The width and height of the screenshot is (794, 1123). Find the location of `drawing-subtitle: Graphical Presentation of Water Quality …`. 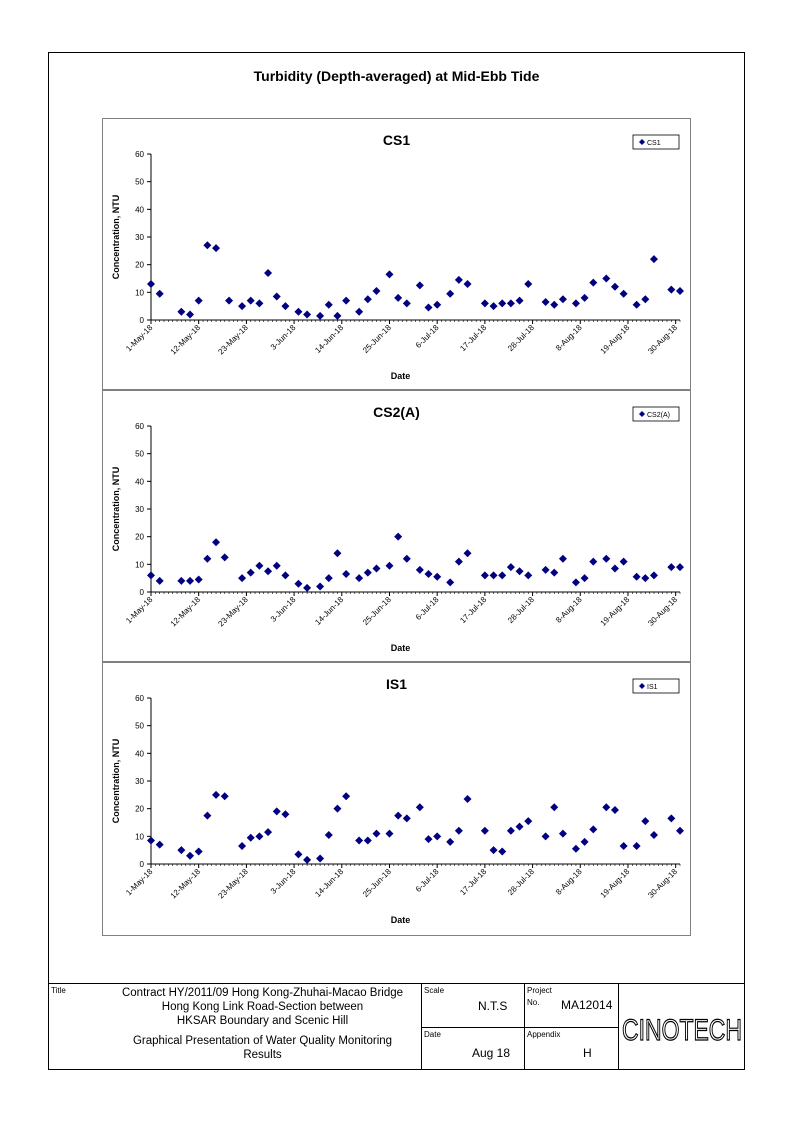

drawing-subtitle: Graphical Presentation of Water Quality … is located at coordinates (262, 1048).